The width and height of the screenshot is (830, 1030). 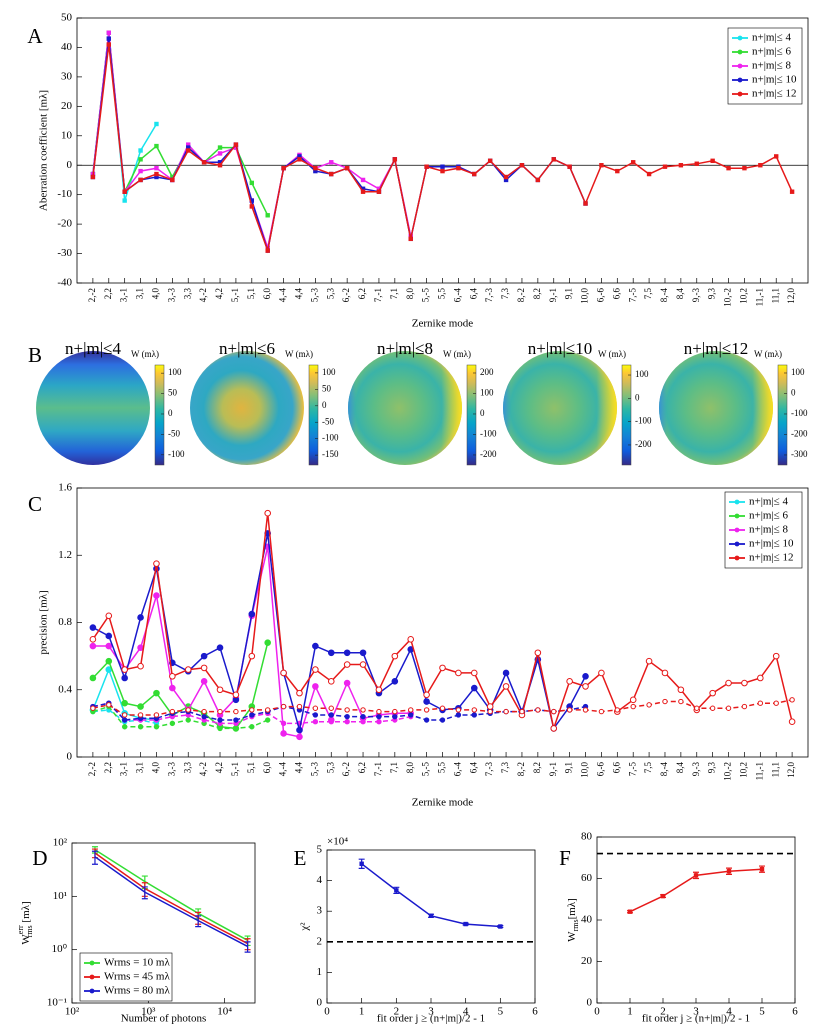 What do you see at coordinates (93, 348) in the screenshot?
I see `map-title: n+|m|≤4` at bounding box center [93, 348].